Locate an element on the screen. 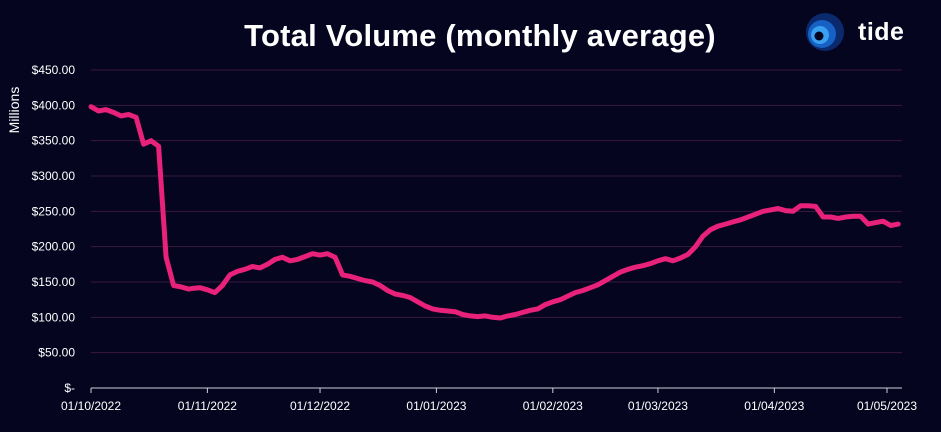  y-tick-label: $400.00 is located at coordinates (54, 105).